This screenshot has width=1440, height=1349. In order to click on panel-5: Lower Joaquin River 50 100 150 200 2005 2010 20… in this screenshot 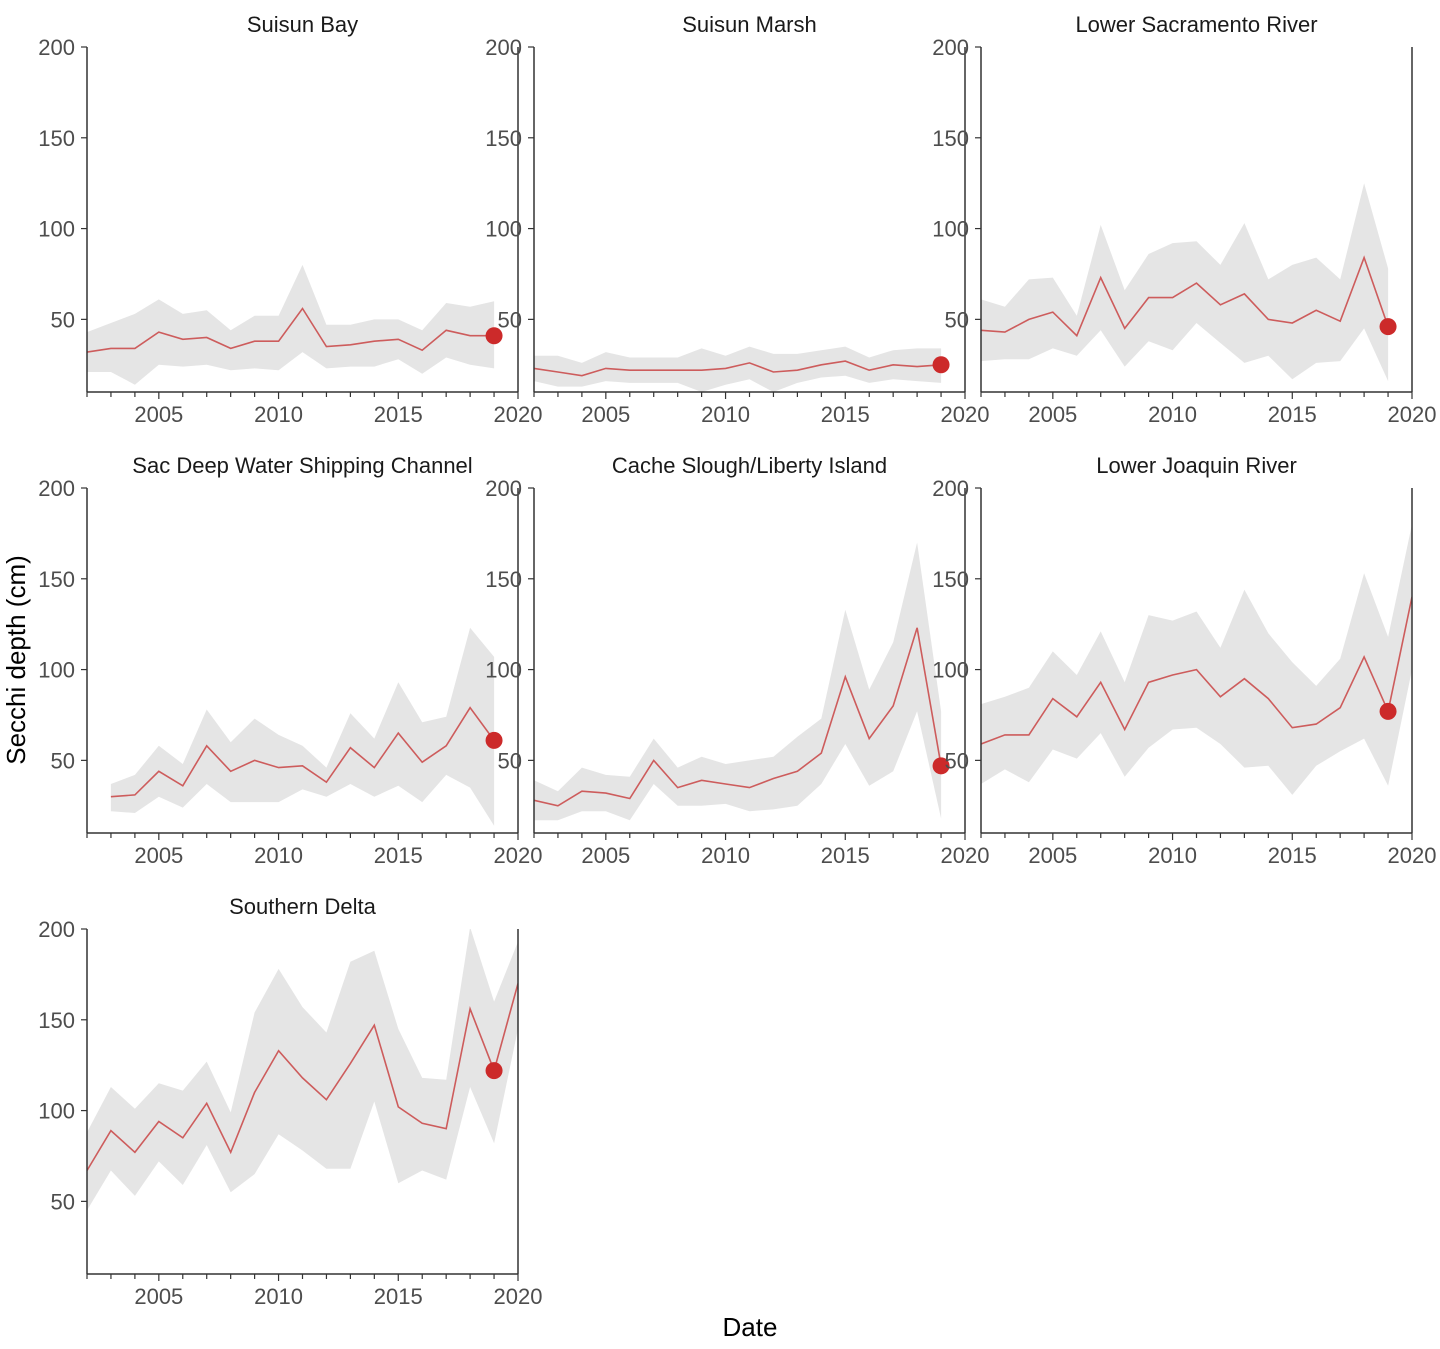, I will do `click(1184, 660)`.